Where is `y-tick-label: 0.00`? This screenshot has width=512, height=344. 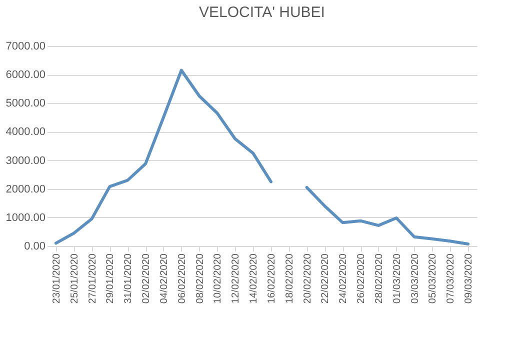 y-tick-label: 0.00 is located at coordinates (35, 246).